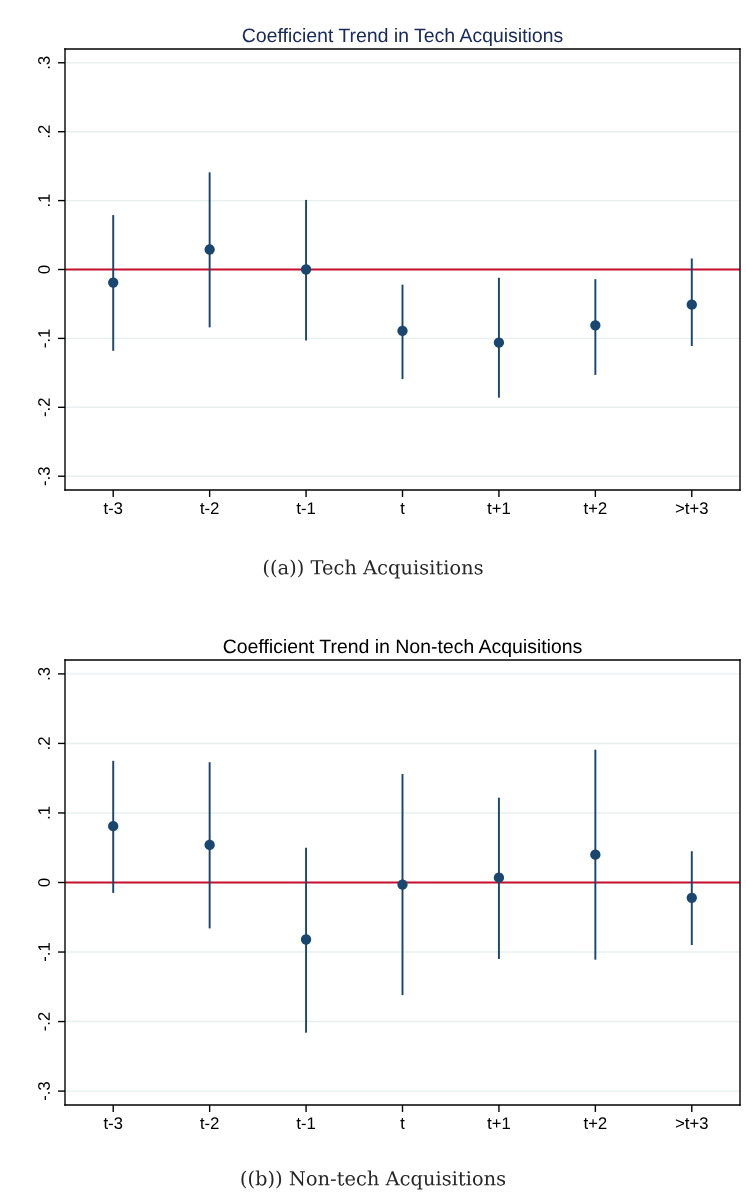  Describe the element at coordinates (402, 37) in the screenshot. I see `chart-title: Coefficient Trend in Tech Acquisitions` at that location.